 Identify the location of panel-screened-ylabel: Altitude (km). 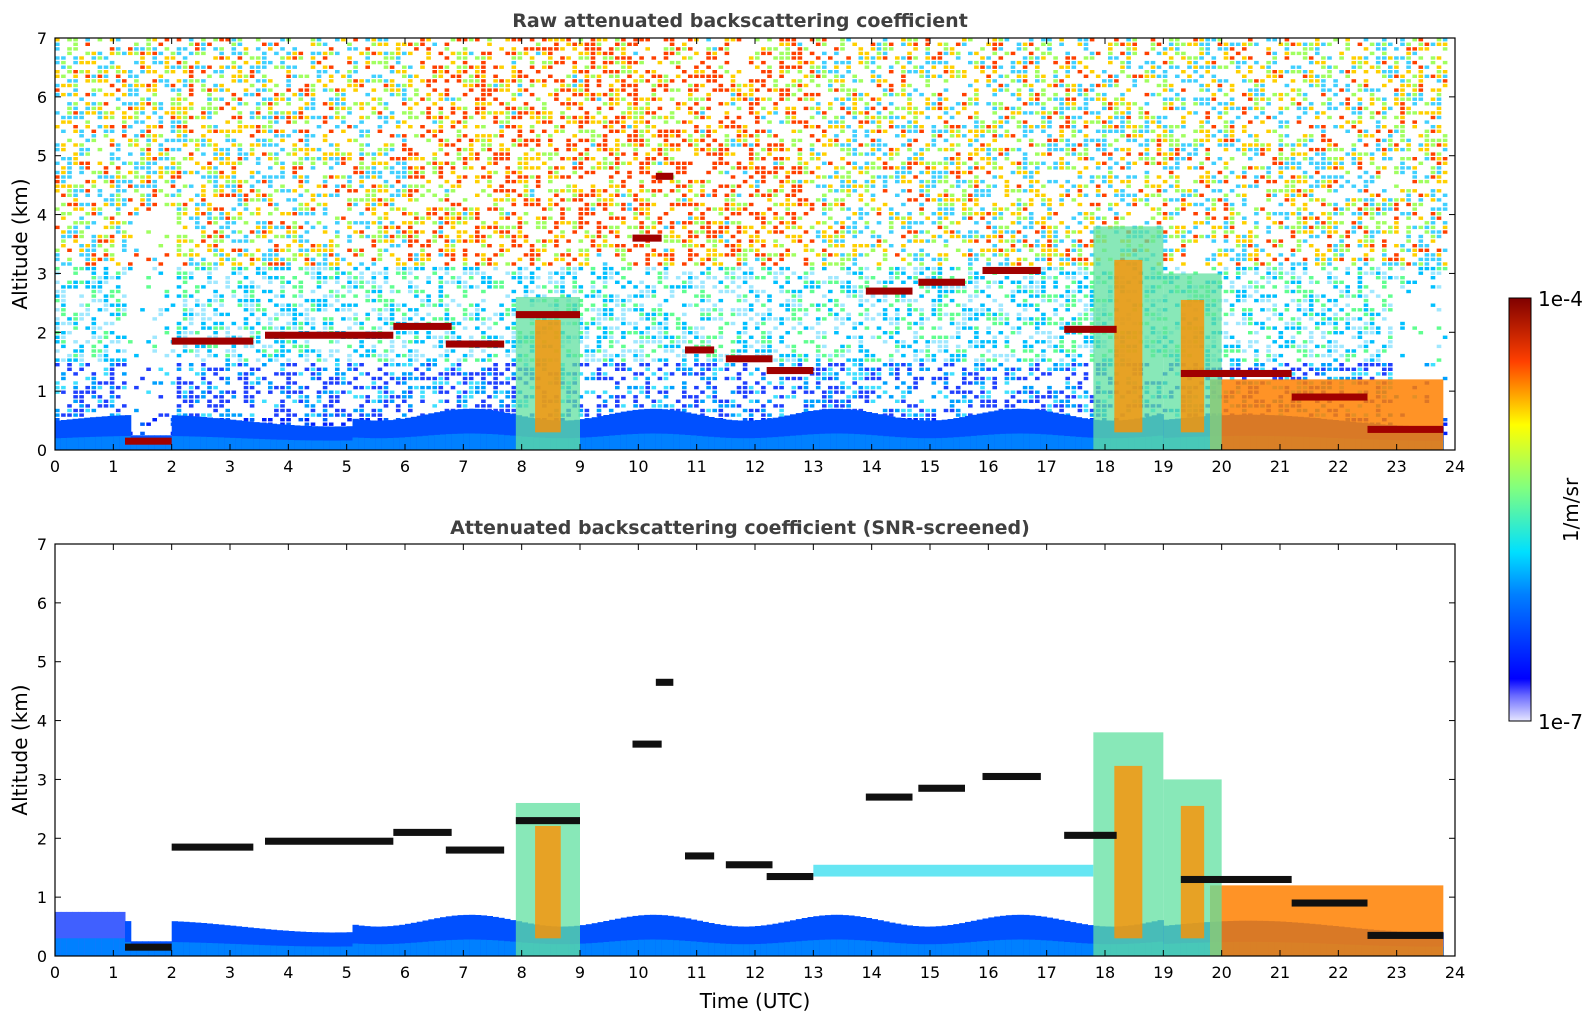
(20, 749).